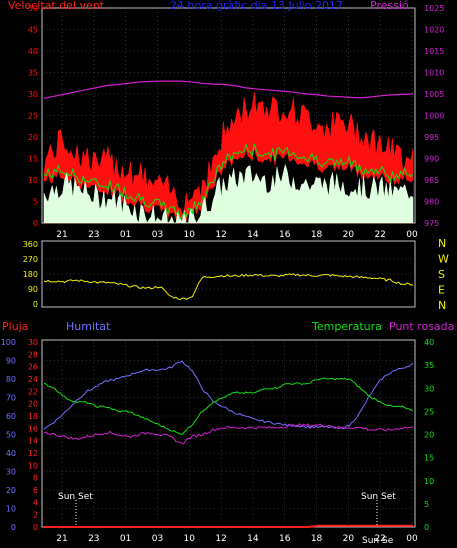 The width and height of the screenshot is (457, 548). I want to click on direction-series, so click(228, 287).